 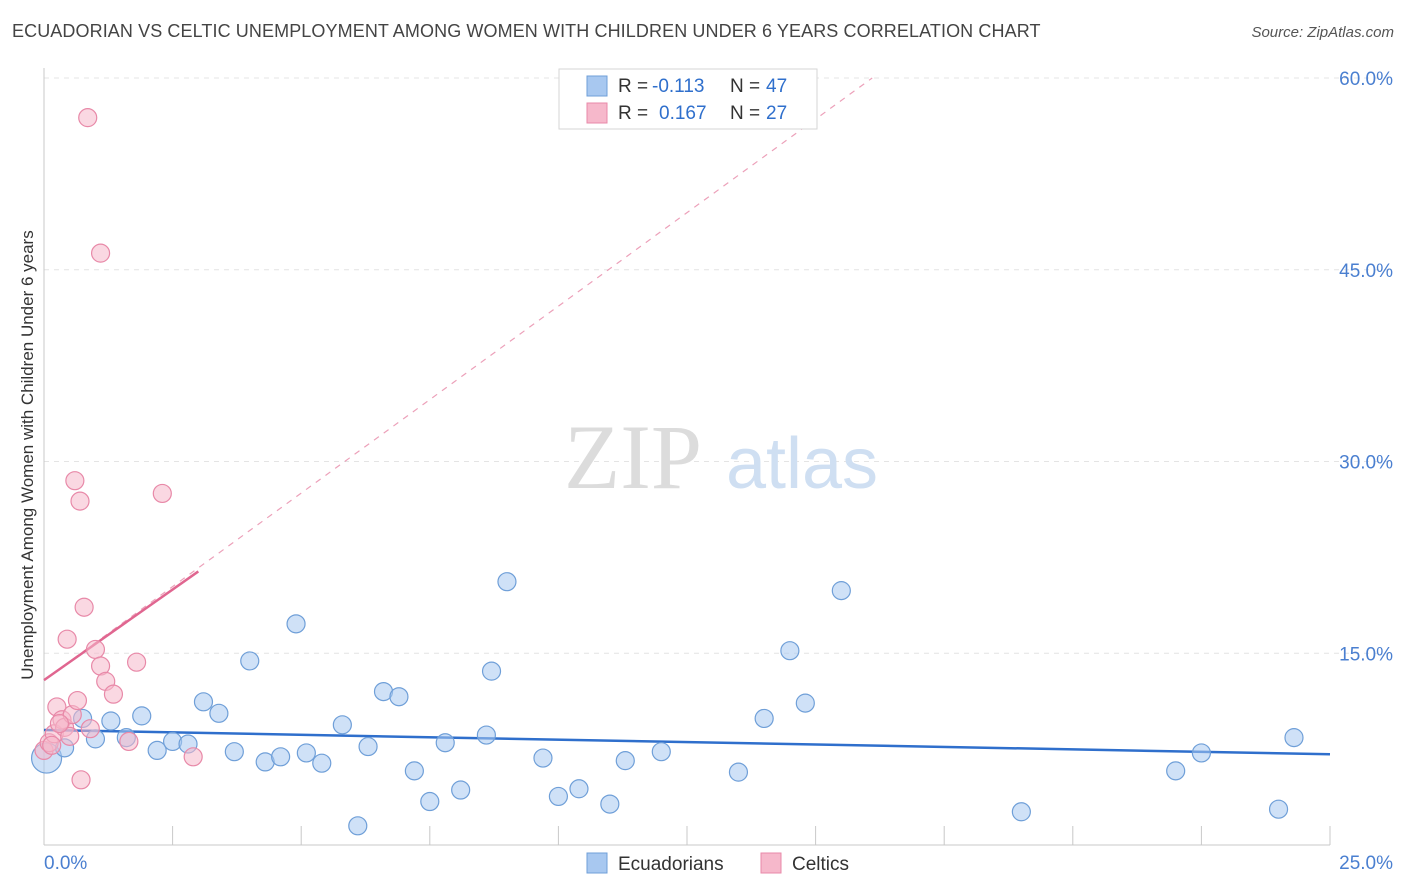 What do you see at coordinates (1366, 79) in the screenshot?
I see `y-tick-label-60: 60.0%` at bounding box center [1366, 79].